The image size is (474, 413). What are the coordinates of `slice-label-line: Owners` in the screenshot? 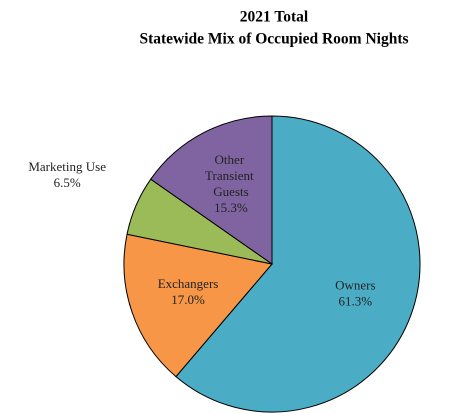 It's located at (355, 285).